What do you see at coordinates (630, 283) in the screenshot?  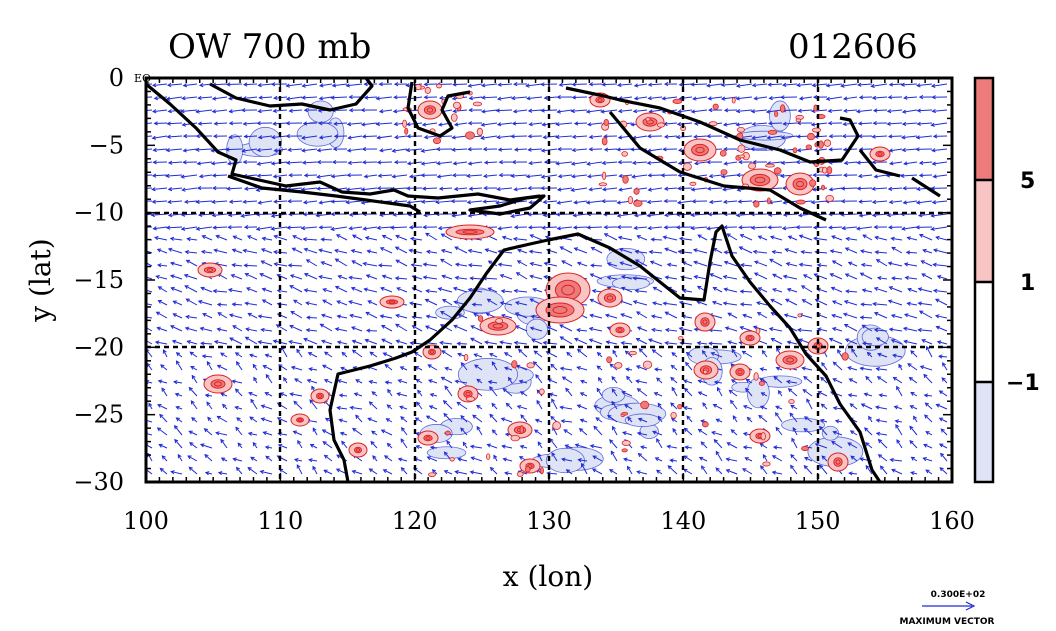 I see `negative-ow-patch` at bounding box center [630, 283].